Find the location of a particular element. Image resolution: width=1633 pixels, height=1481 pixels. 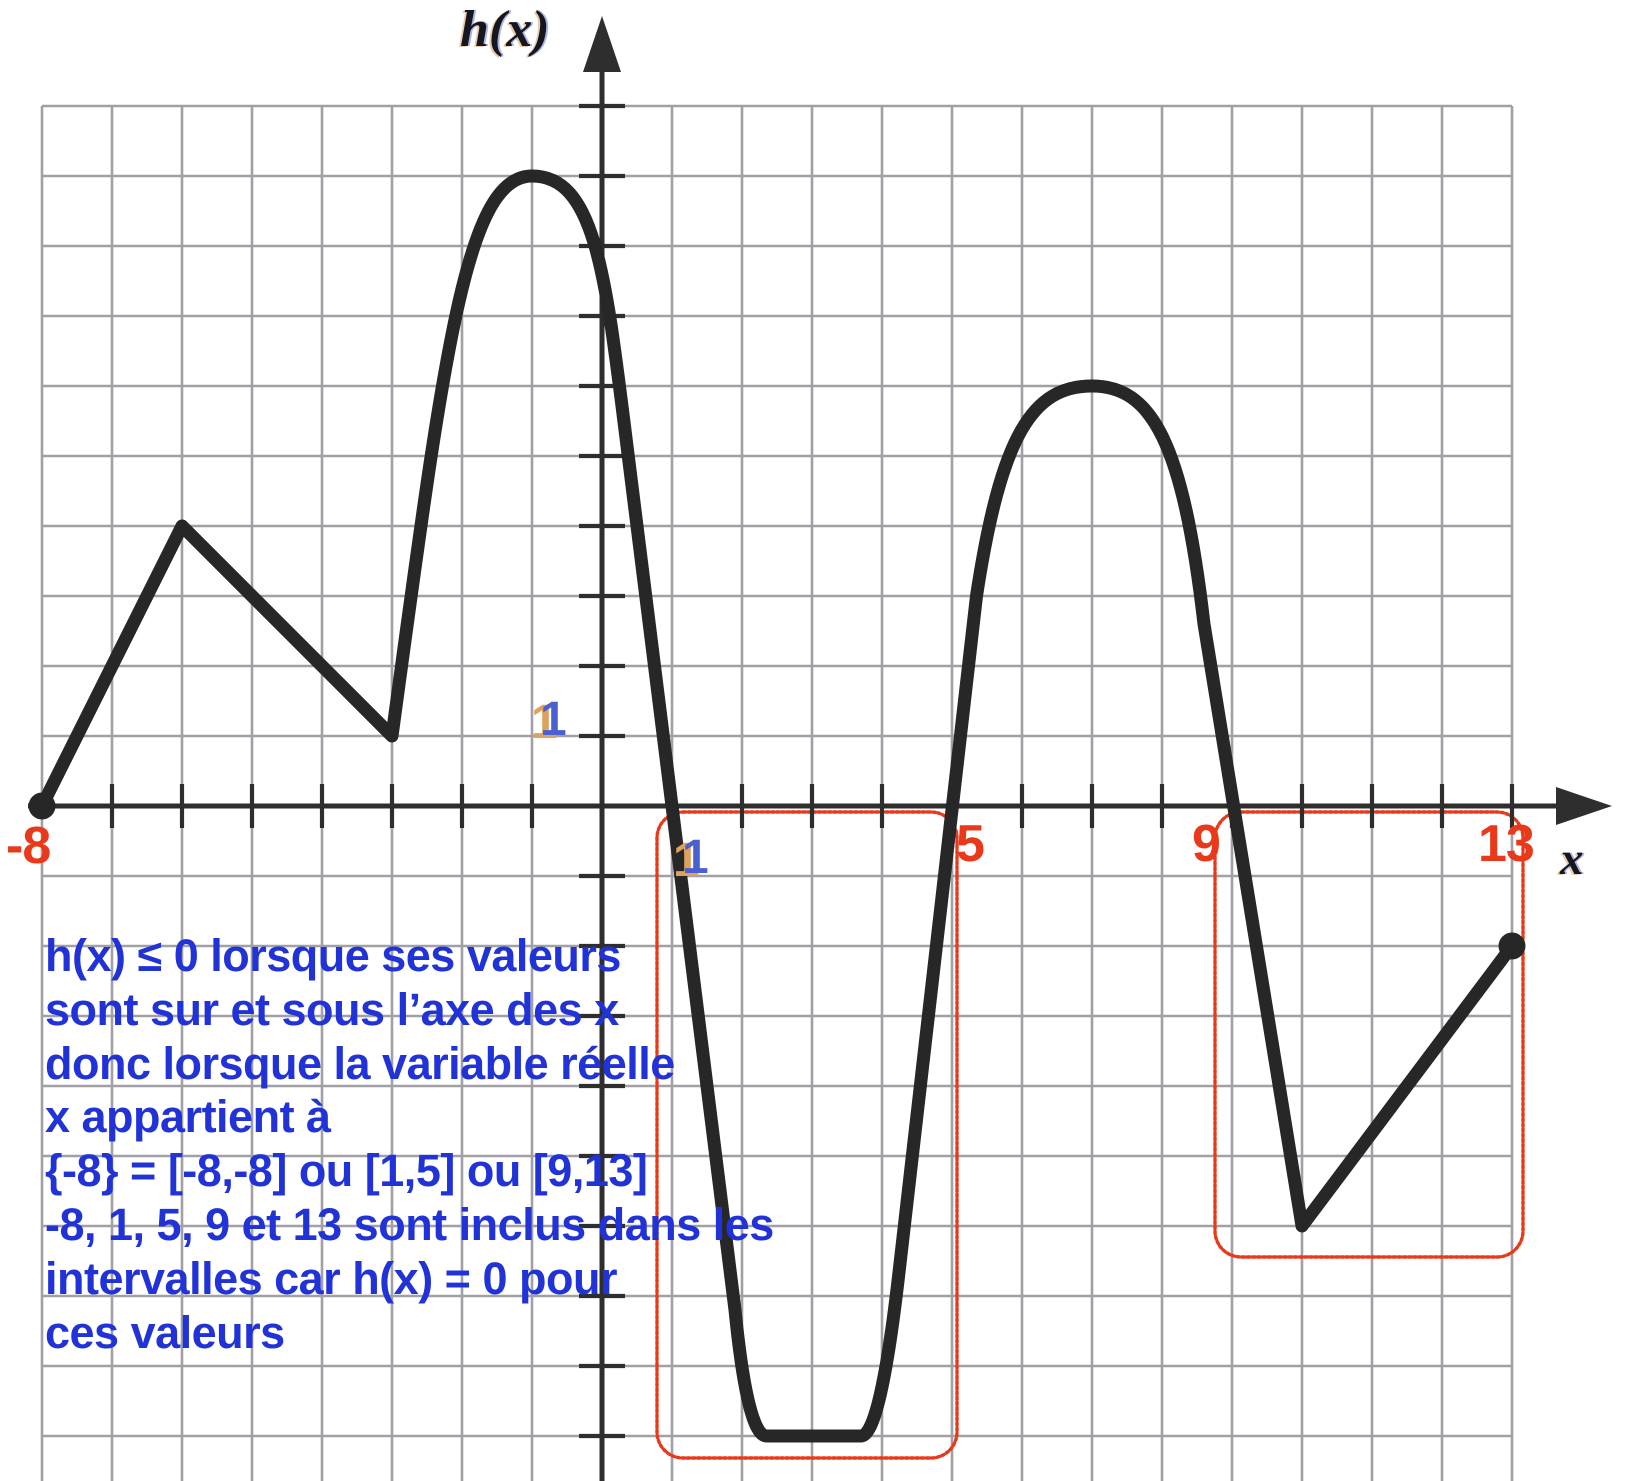

annotation-line: {-8} = [-8,-8] ou [1,5] ou [9,13] is located at coordinates (346, 1171).